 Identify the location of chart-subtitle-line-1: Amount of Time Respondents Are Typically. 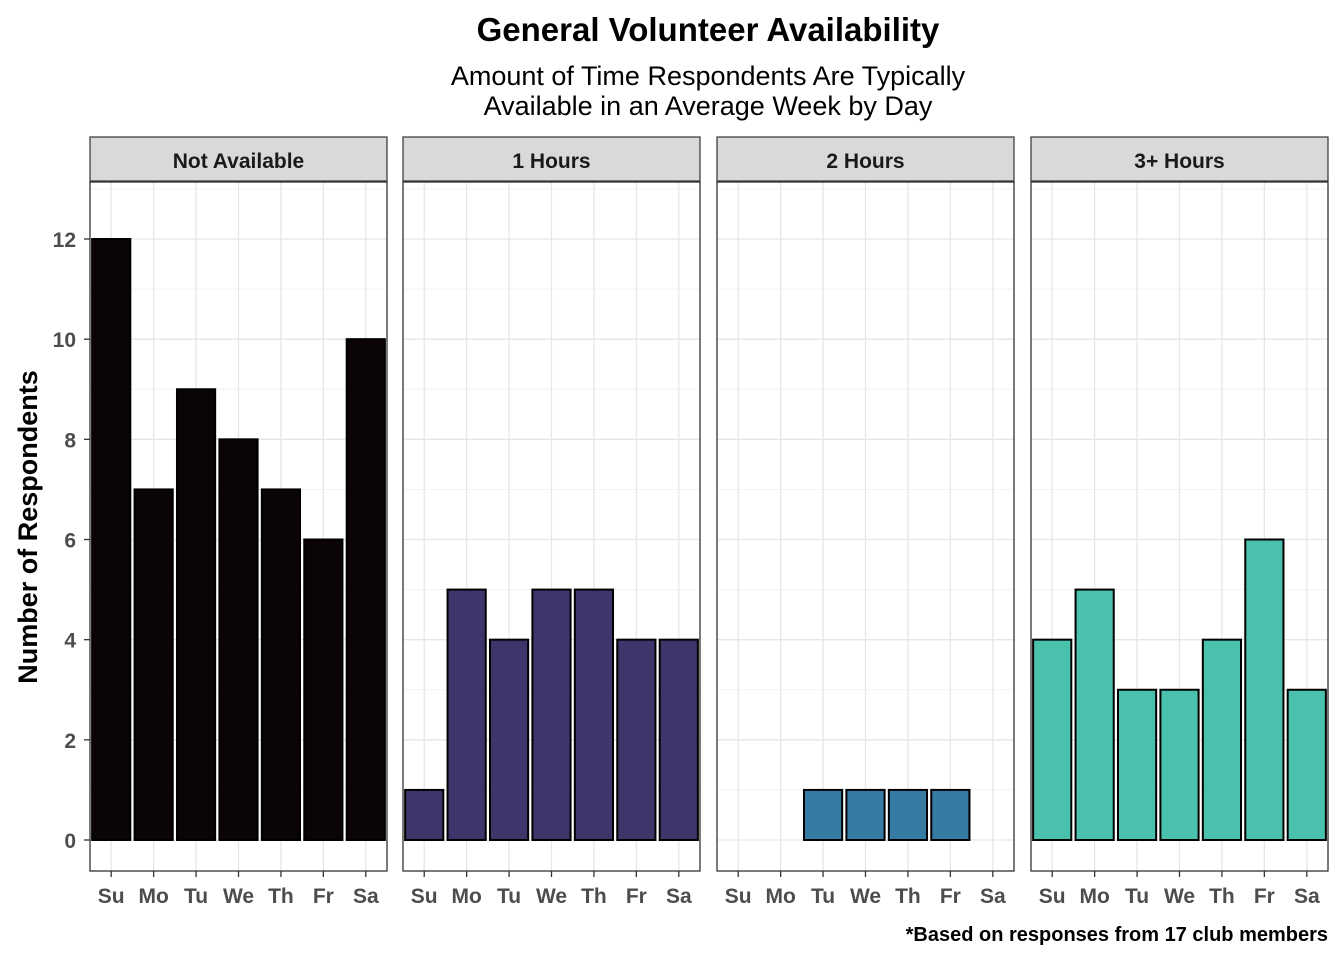
(708, 76).